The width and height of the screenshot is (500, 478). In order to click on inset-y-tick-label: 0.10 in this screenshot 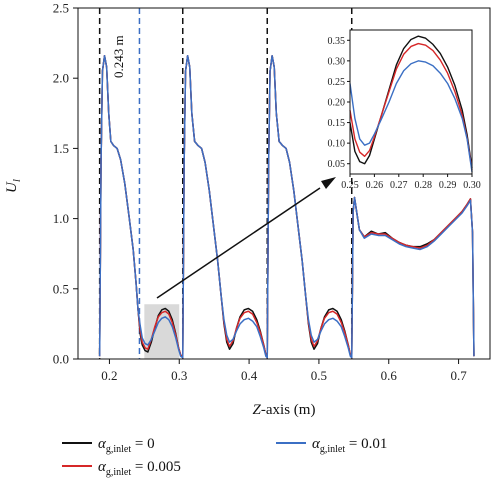, I will do `click(337, 144)`.